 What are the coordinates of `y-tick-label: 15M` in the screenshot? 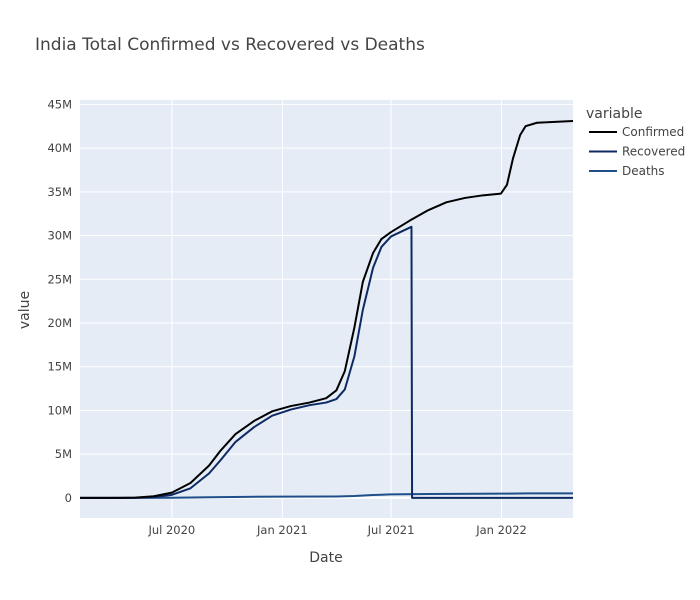 It's located at (59, 367).